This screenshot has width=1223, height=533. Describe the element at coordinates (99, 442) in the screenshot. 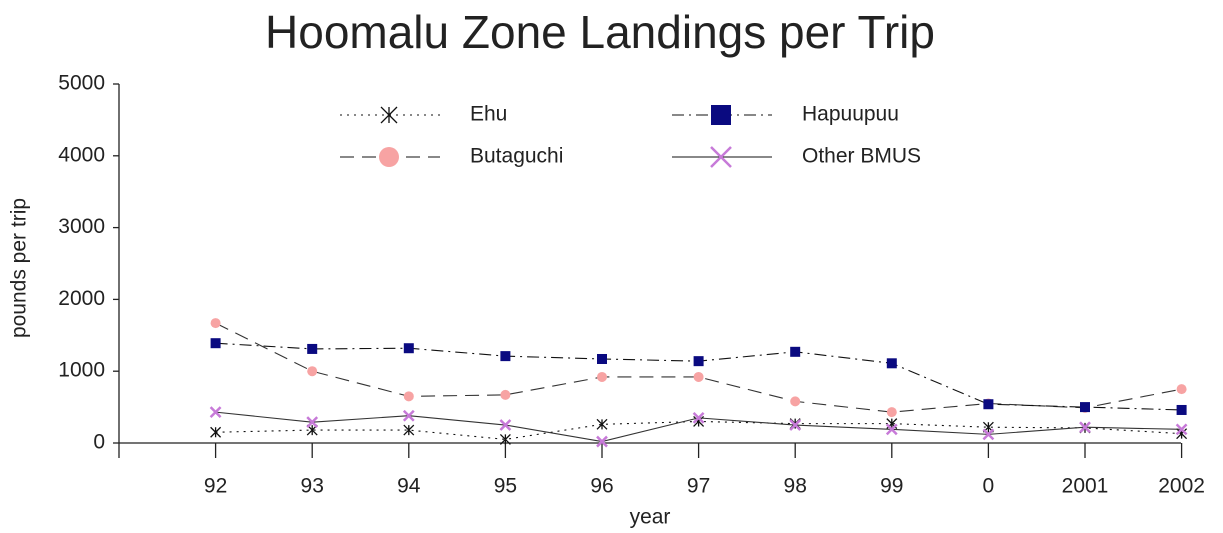

I see `y-tick-label: 0` at that location.